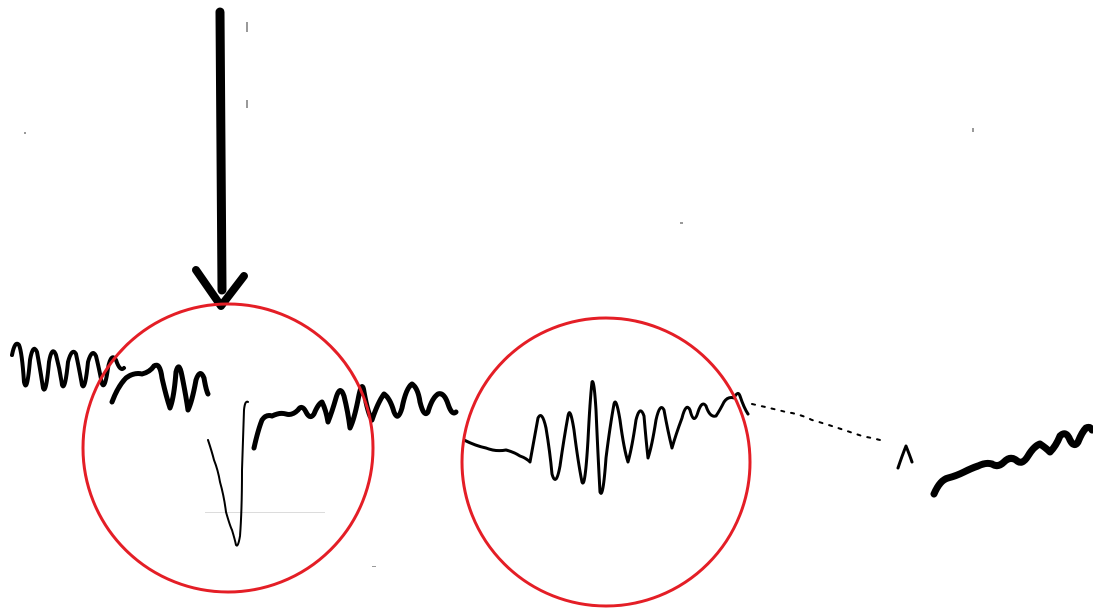  What do you see at coordinates (905, 457) in the screenshot?
I see `trace-blip` at bounding box center [905, 457].